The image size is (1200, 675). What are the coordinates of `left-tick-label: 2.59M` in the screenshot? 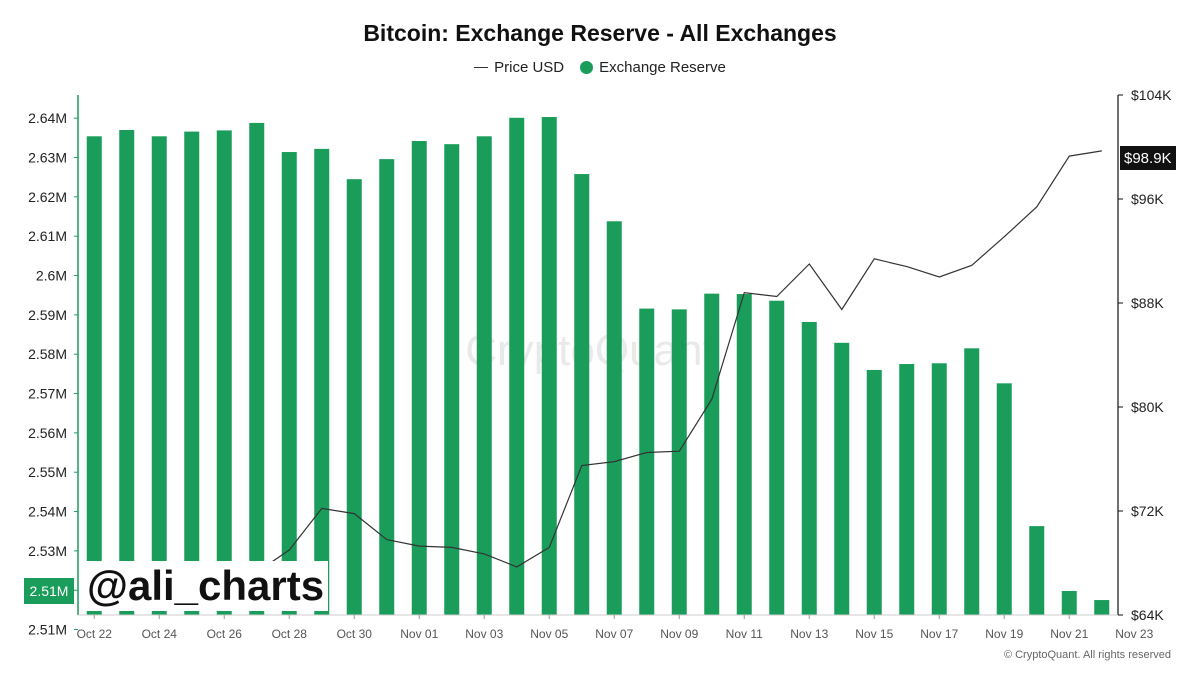 It's located at (47, 315).